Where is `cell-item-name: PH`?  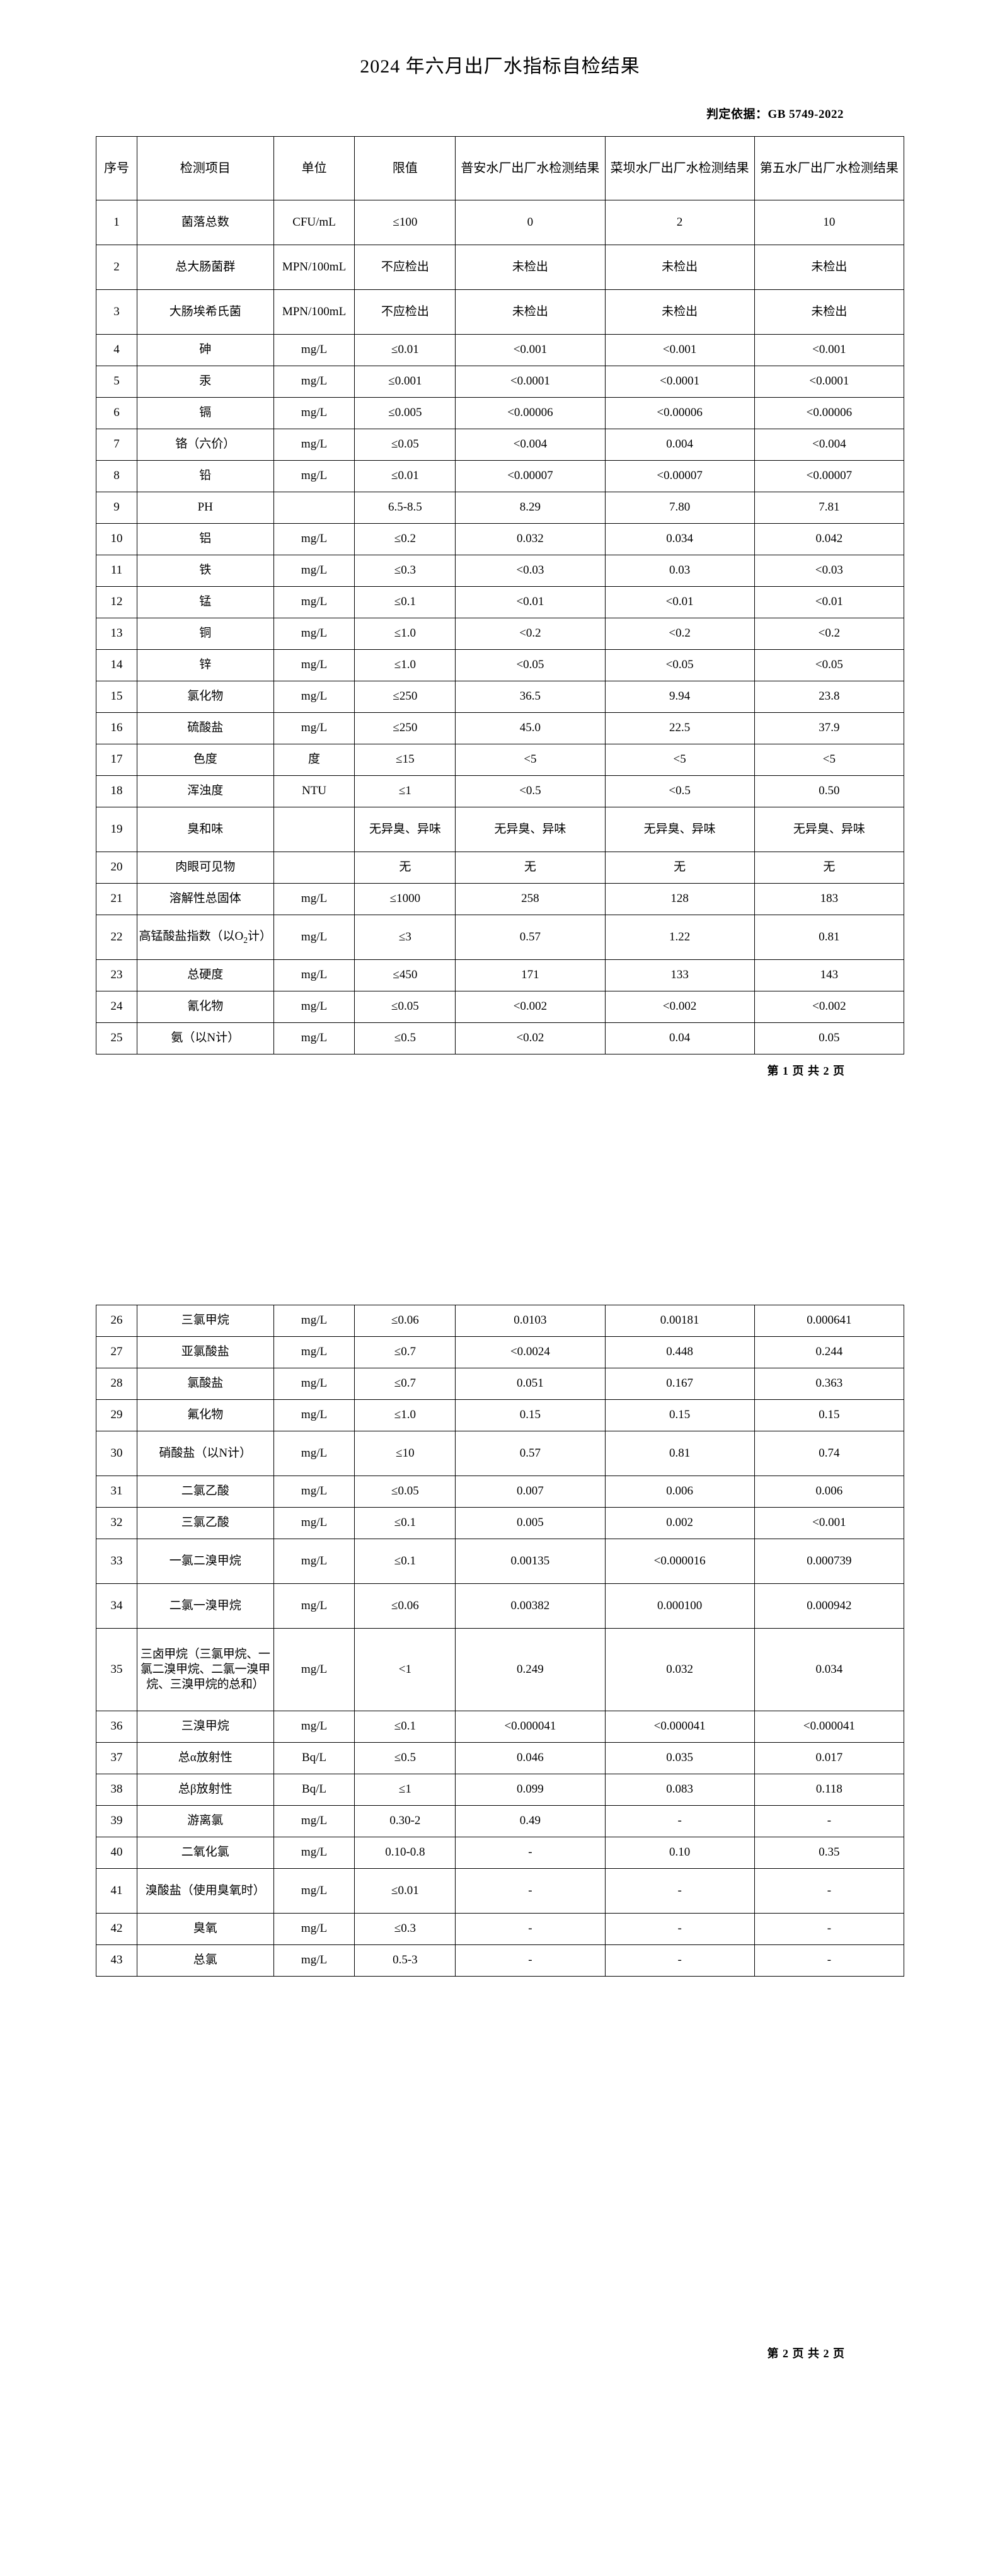 cell-item-name: PH is located at coordinates (205, 508).